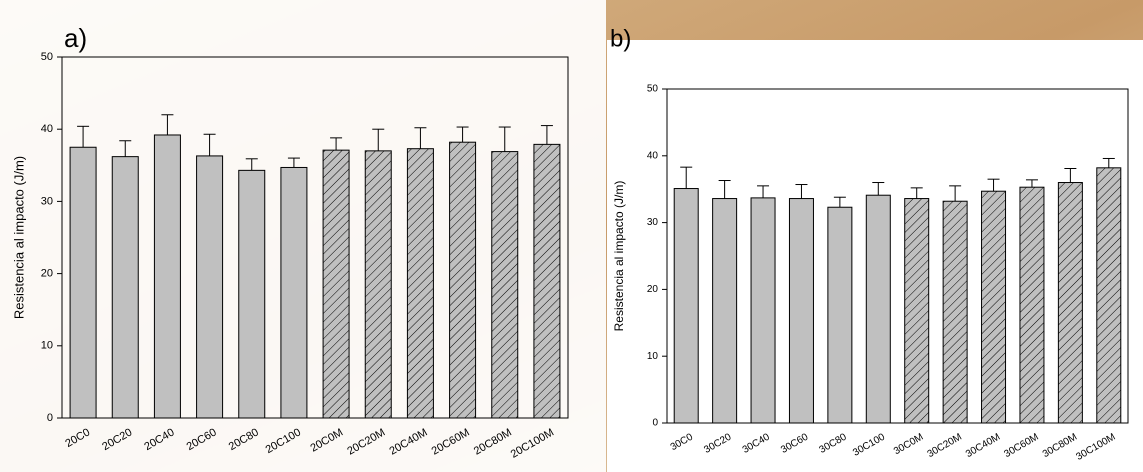 The width and height of the screenshot is (1143, 472). What do you see at coordinates (75, 38) in the screenshot?
I see `panel-label: a)` at bounding box center [75, 38].